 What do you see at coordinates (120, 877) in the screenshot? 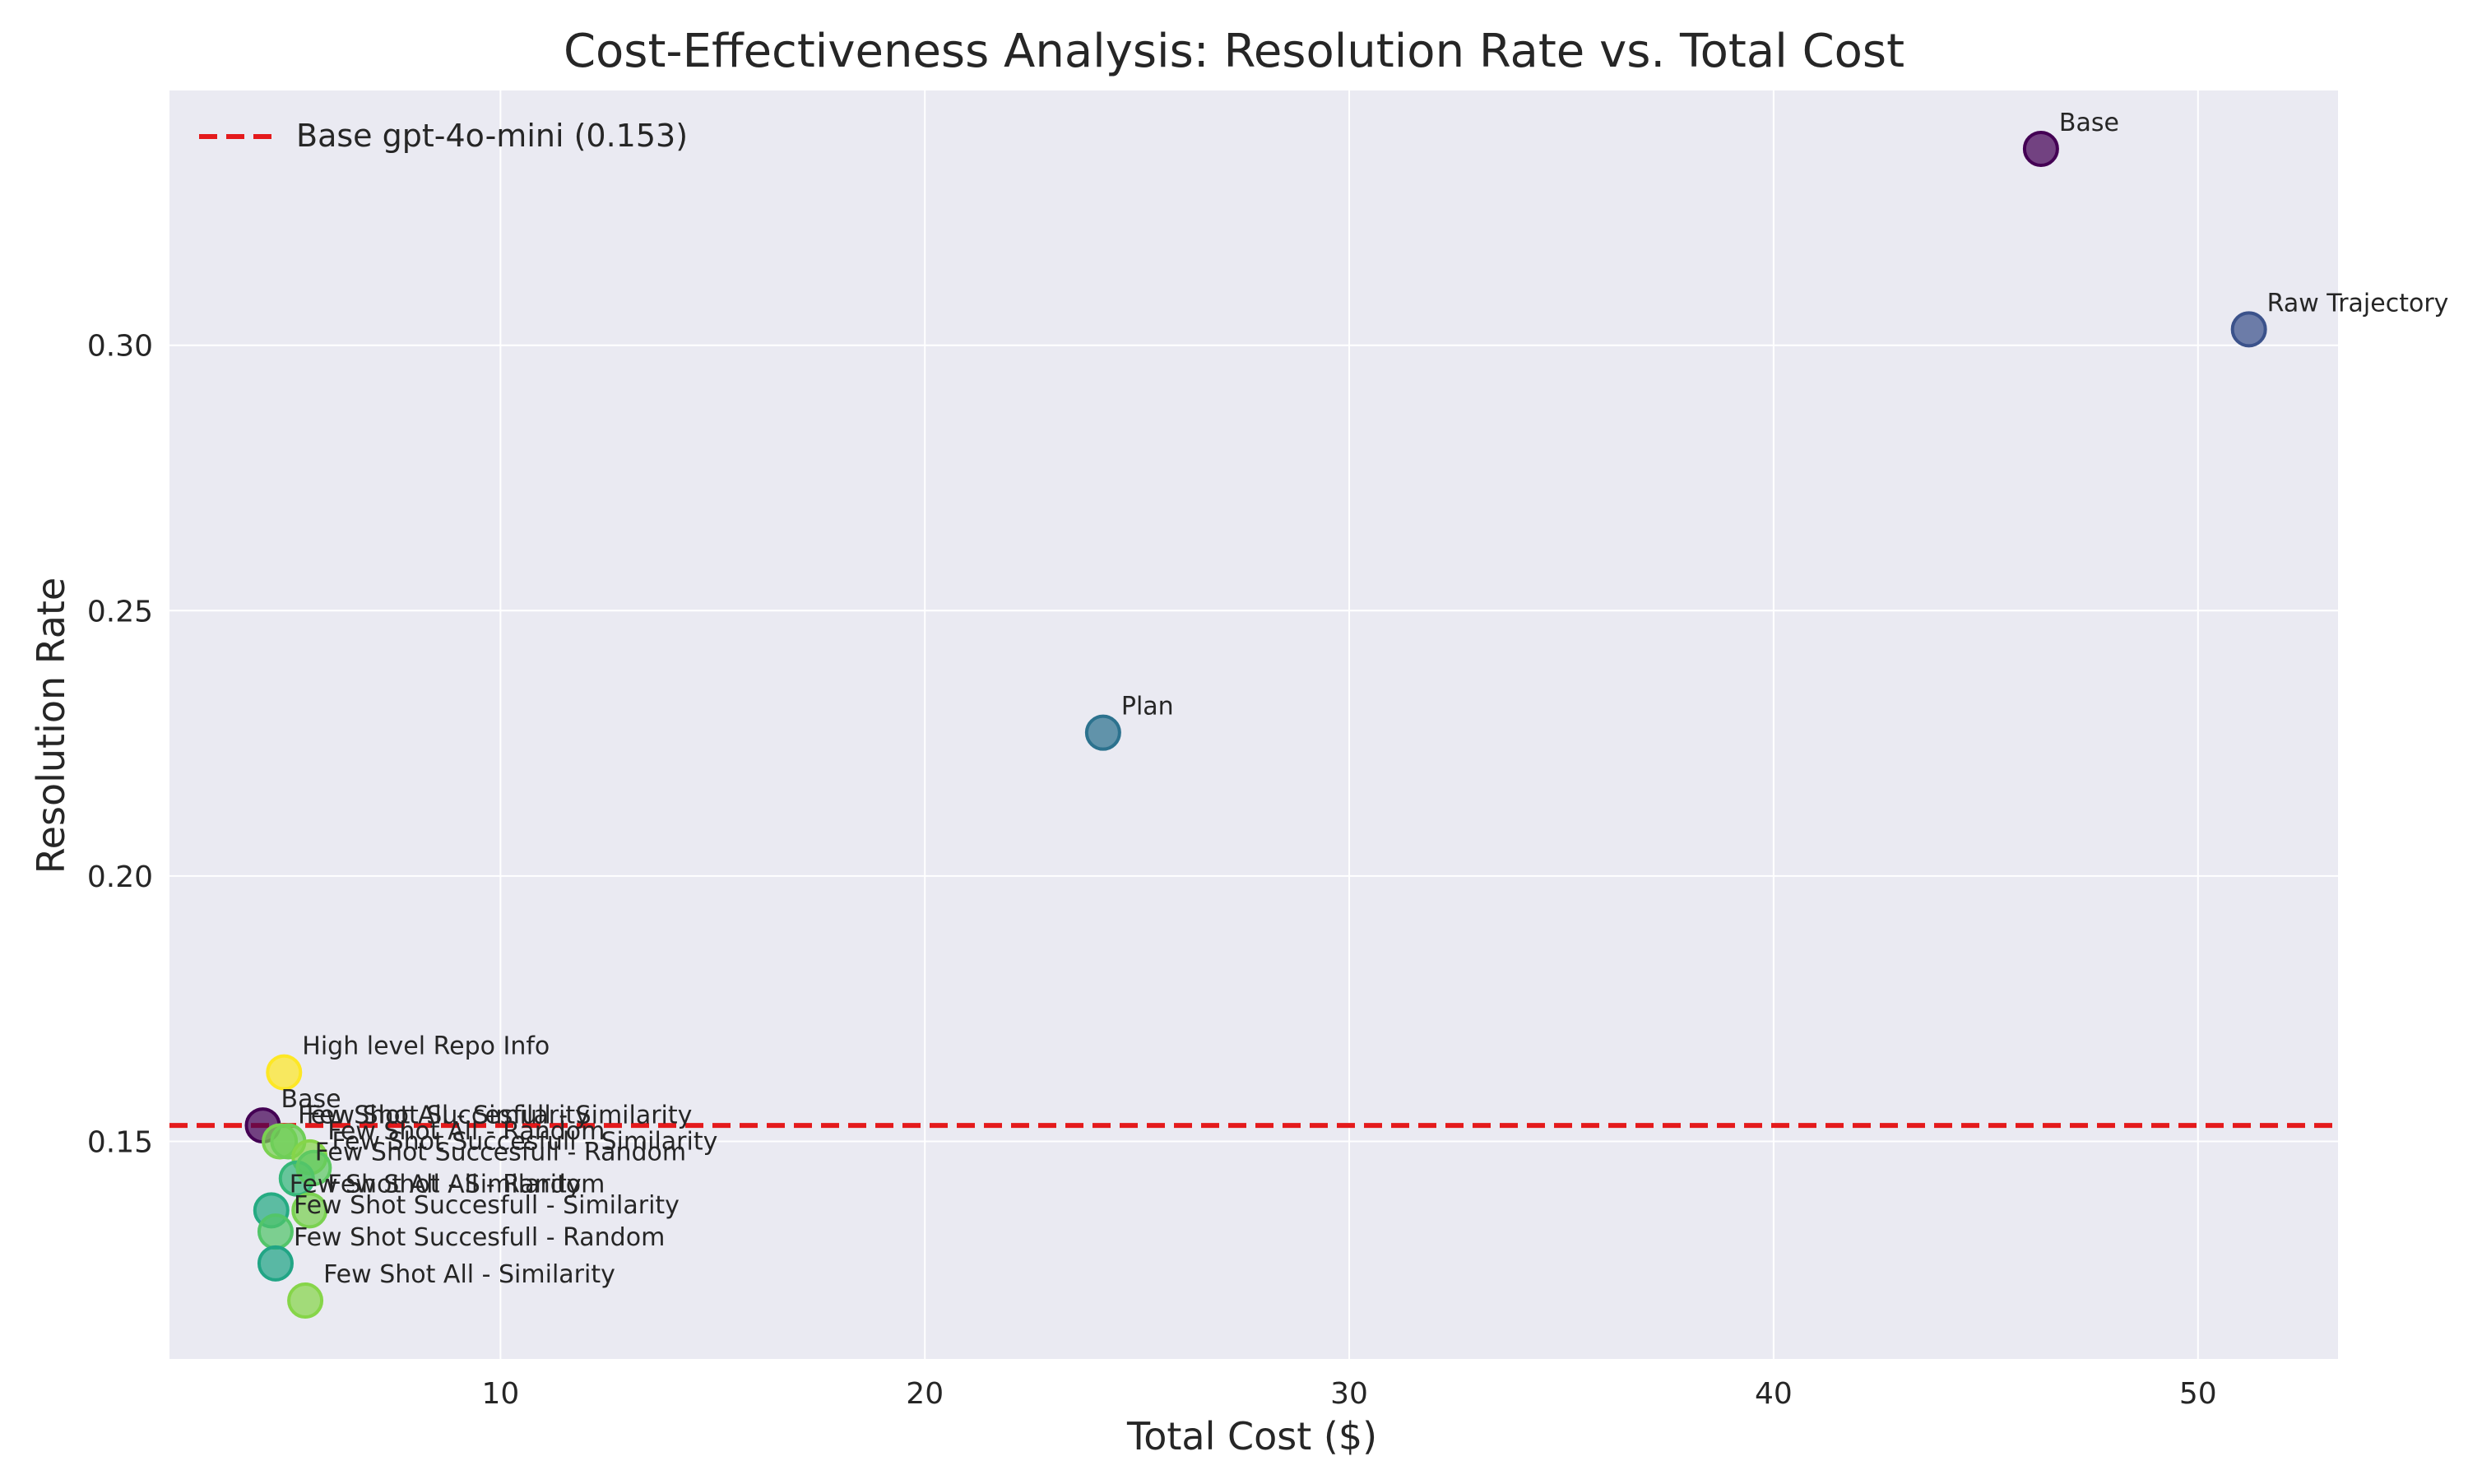
I see `y-tick-label: 0.20` at bounding box center [120, 877].